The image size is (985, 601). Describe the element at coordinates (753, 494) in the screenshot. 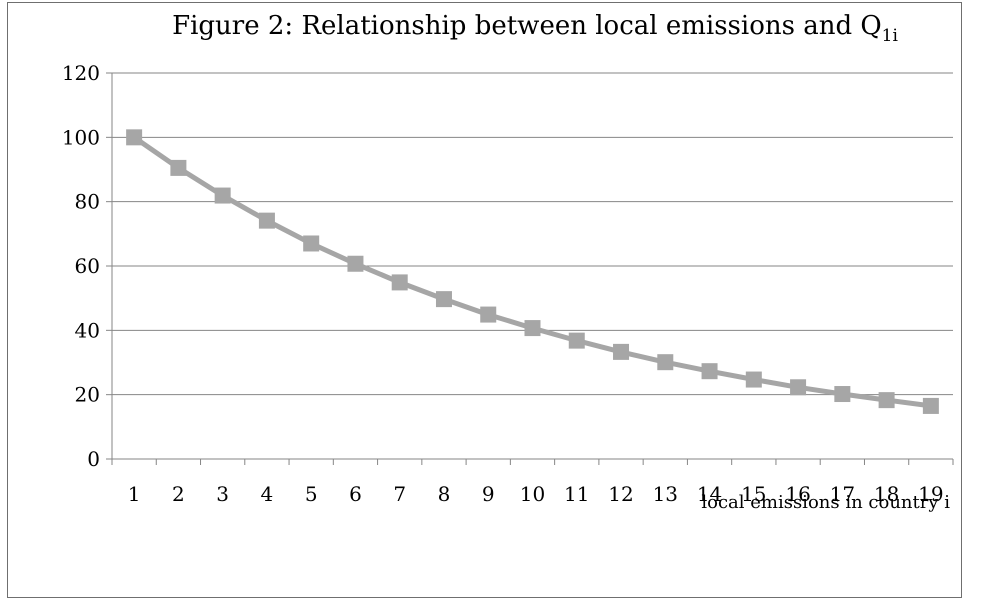

I see `x-tick-label-15: 15` at that location.